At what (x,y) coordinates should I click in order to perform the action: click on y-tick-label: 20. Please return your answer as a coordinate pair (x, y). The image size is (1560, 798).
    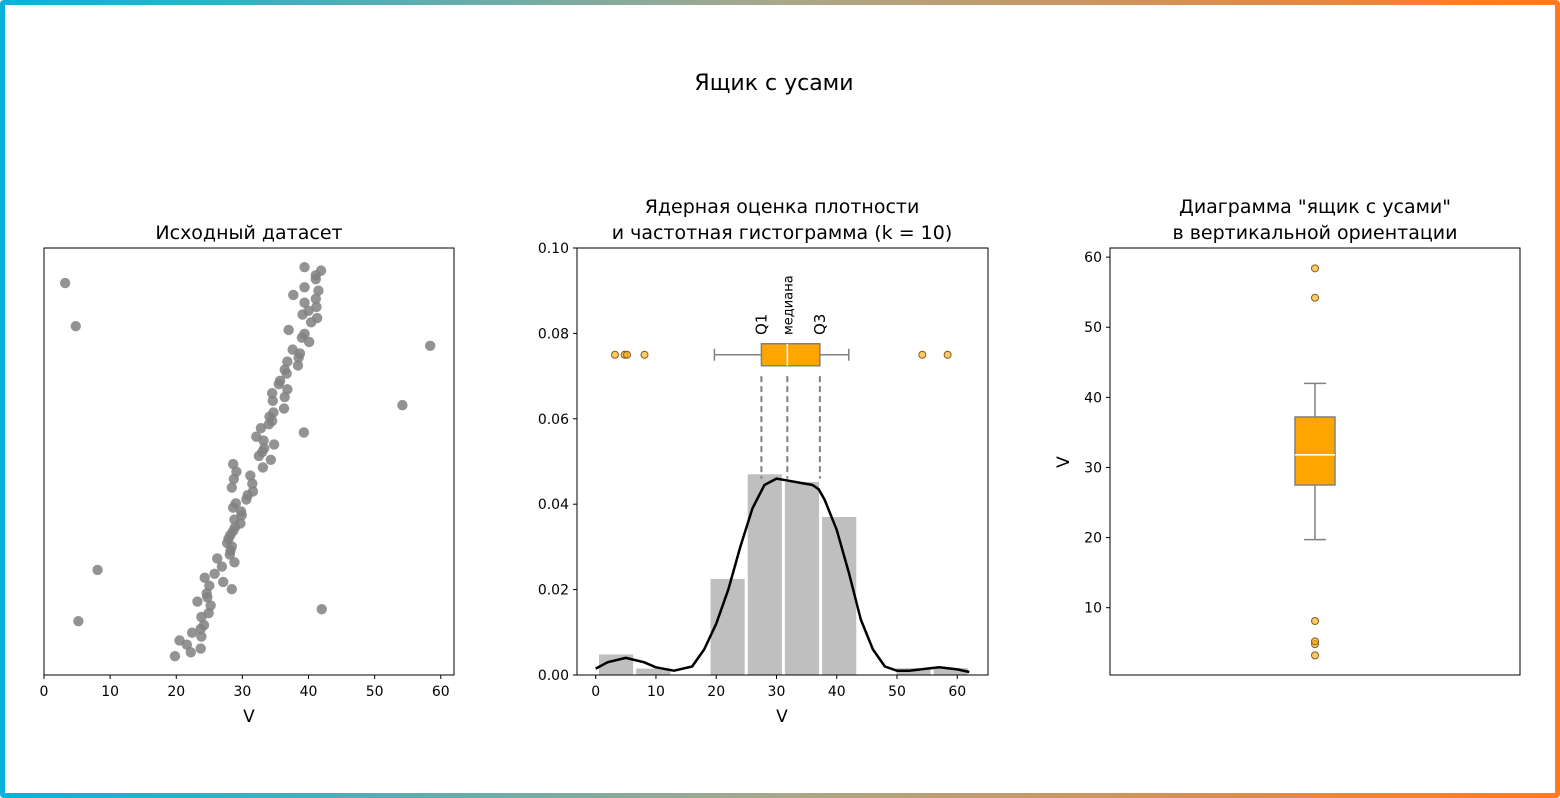
    Looking at the image, I should click on (1093, 539).